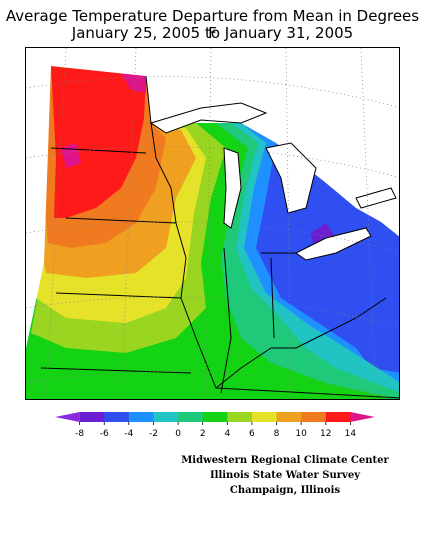  What do you see at coordinates (121, 220) in the screenshot?
I see `state-line-iowa-north` at bounding box center [121, 220].